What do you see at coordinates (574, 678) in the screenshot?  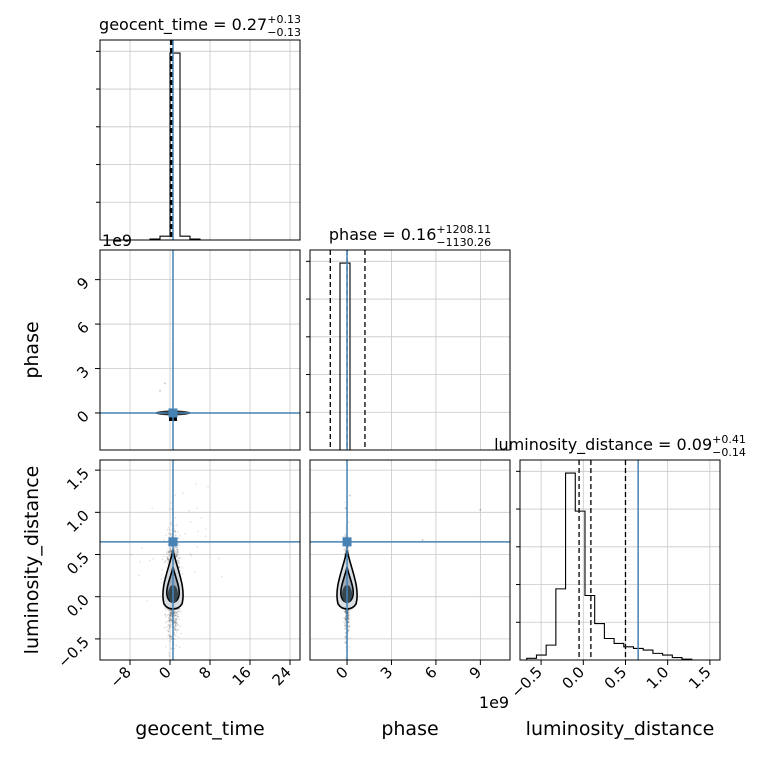 I see `x-tick-label: 0.0` at bounding box center [574, 678].